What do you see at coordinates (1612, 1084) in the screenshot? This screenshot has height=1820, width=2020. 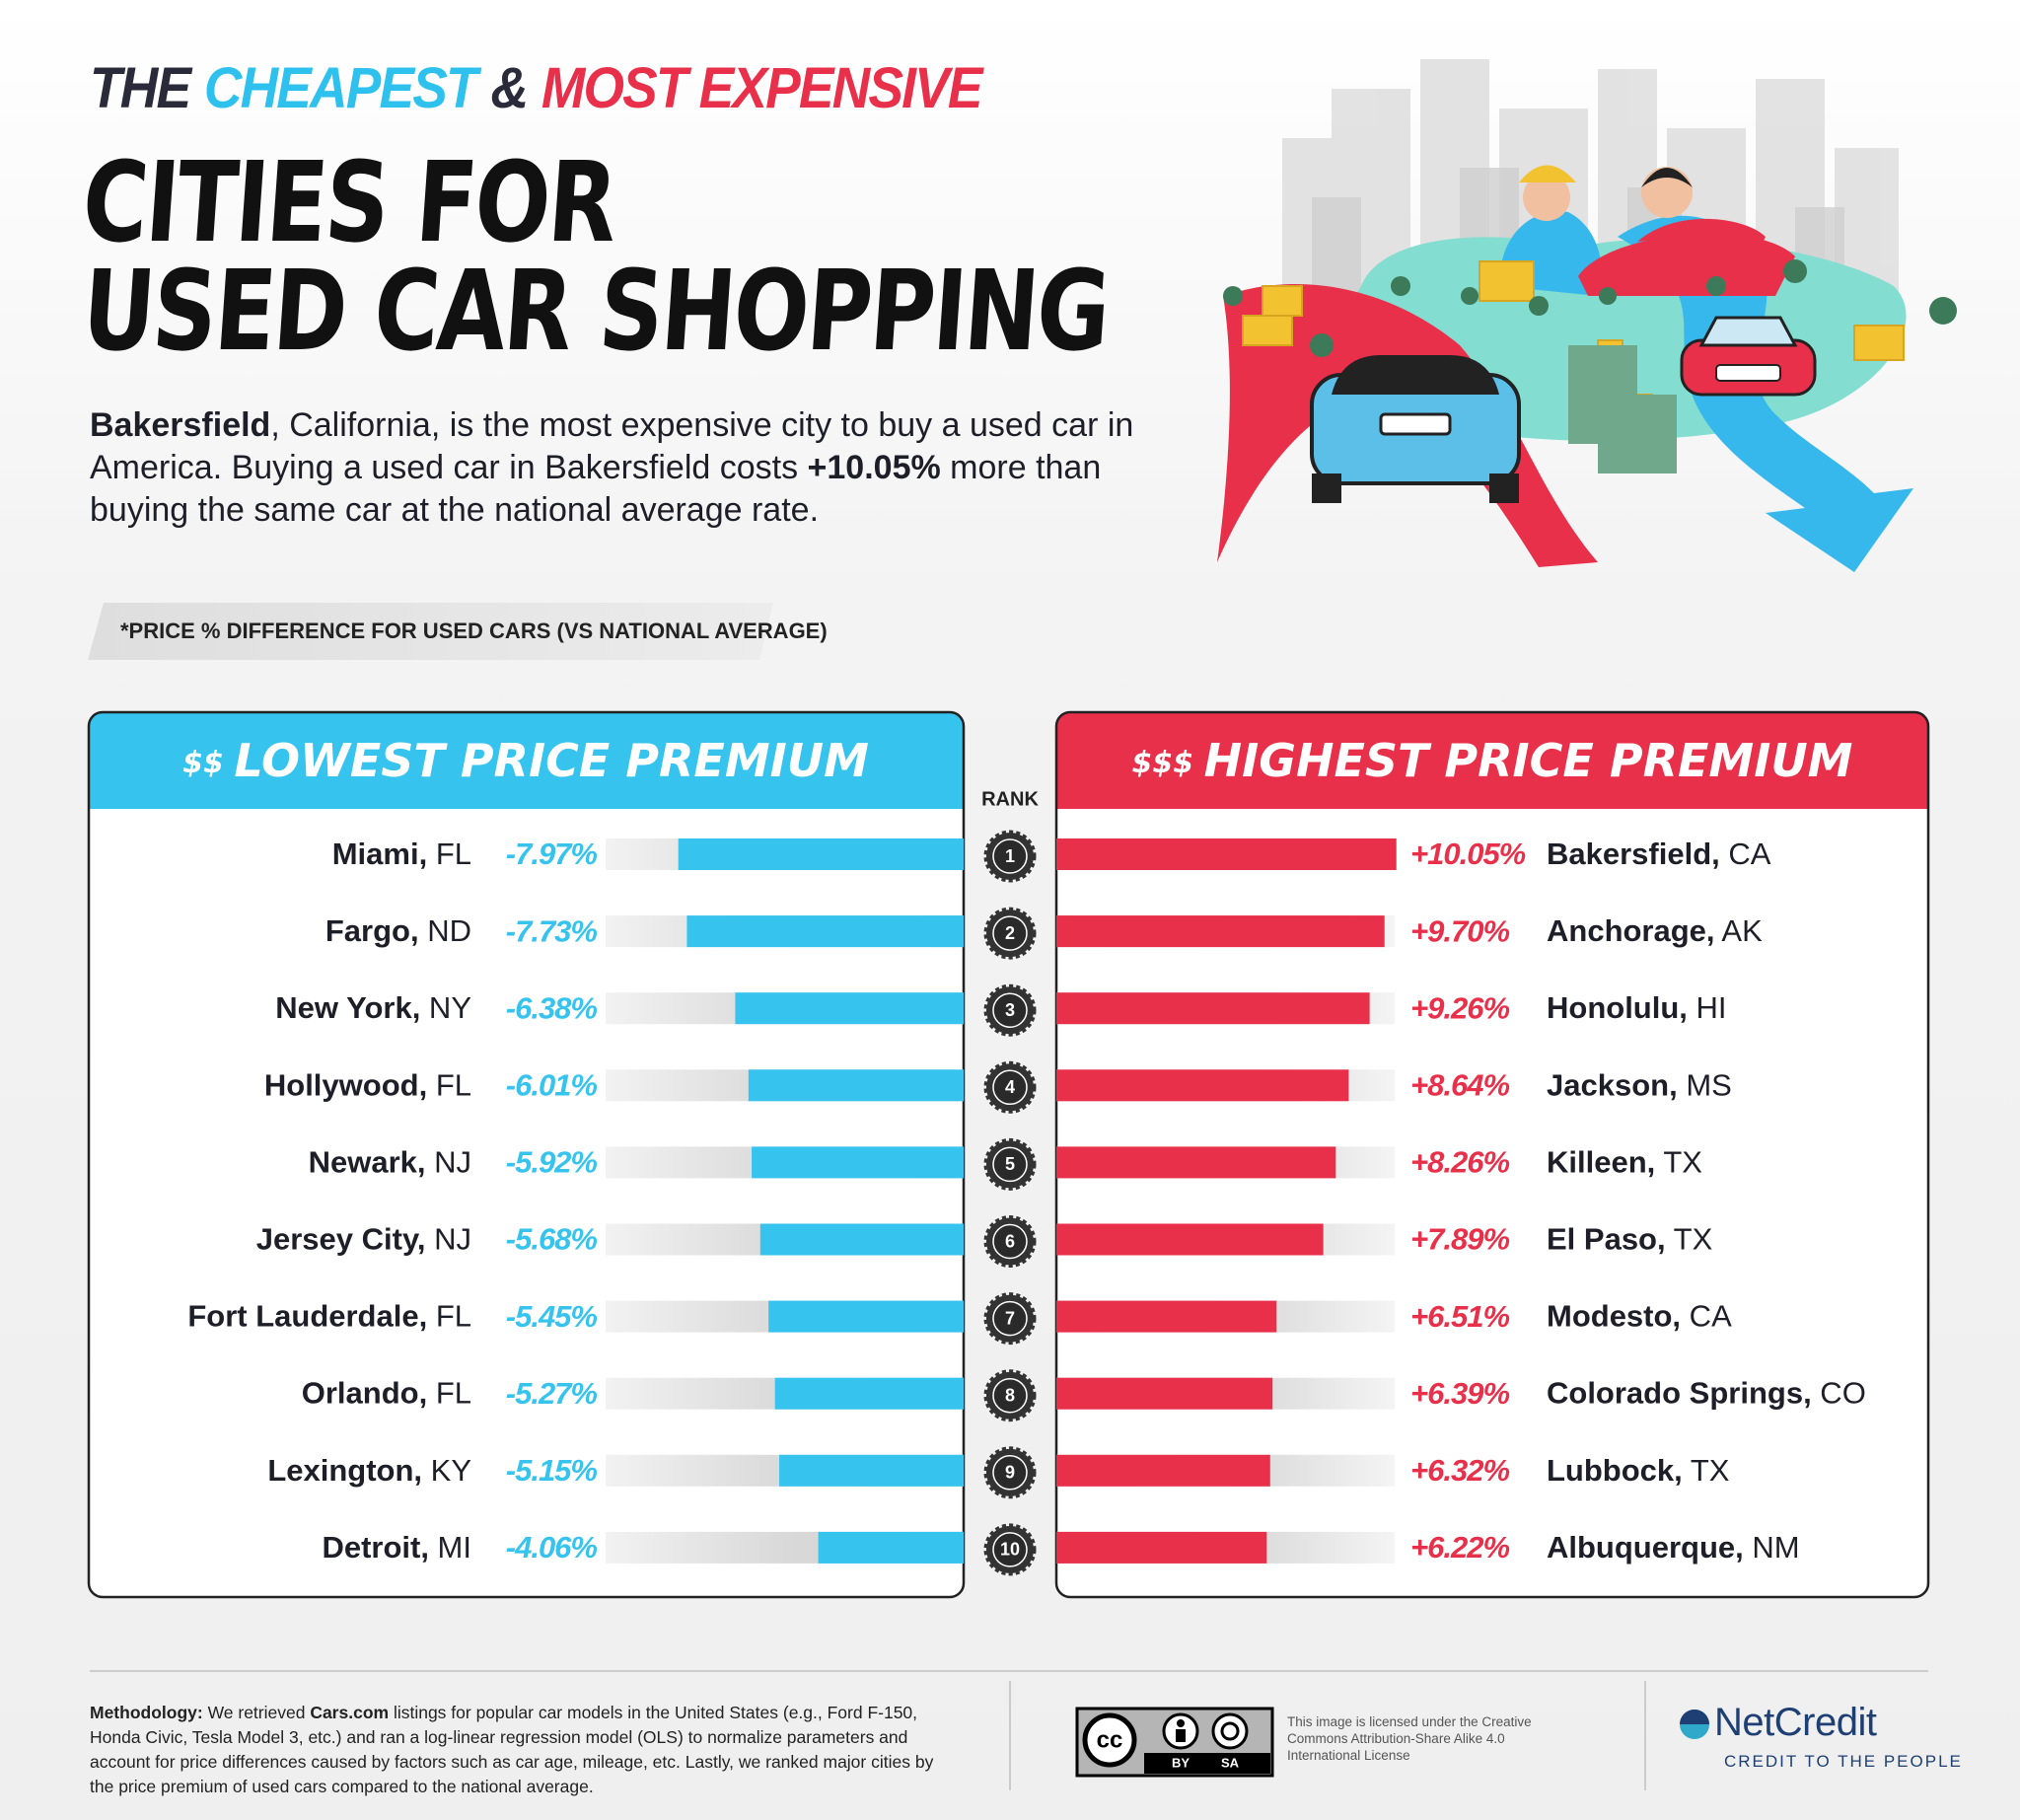 I see `text-part: Jackson,` at bounding box center [1612, 1084].